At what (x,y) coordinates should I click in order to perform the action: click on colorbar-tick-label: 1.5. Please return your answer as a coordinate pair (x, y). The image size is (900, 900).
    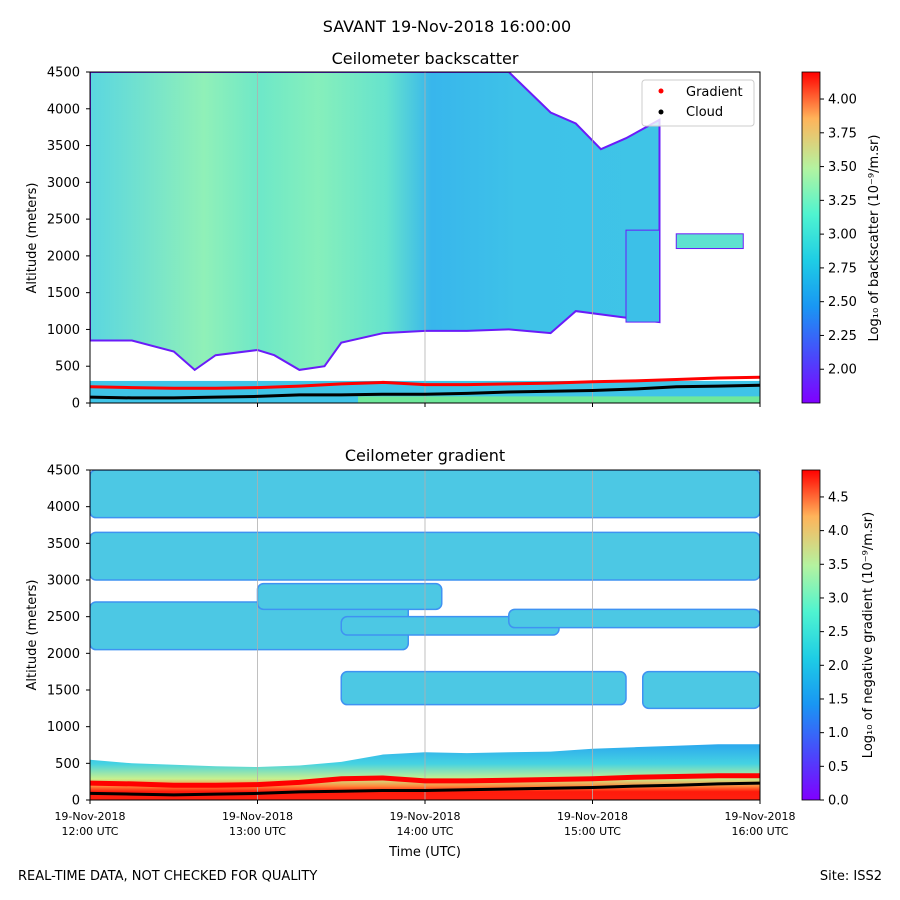
    Looking at the image, I should click on (838, 699).